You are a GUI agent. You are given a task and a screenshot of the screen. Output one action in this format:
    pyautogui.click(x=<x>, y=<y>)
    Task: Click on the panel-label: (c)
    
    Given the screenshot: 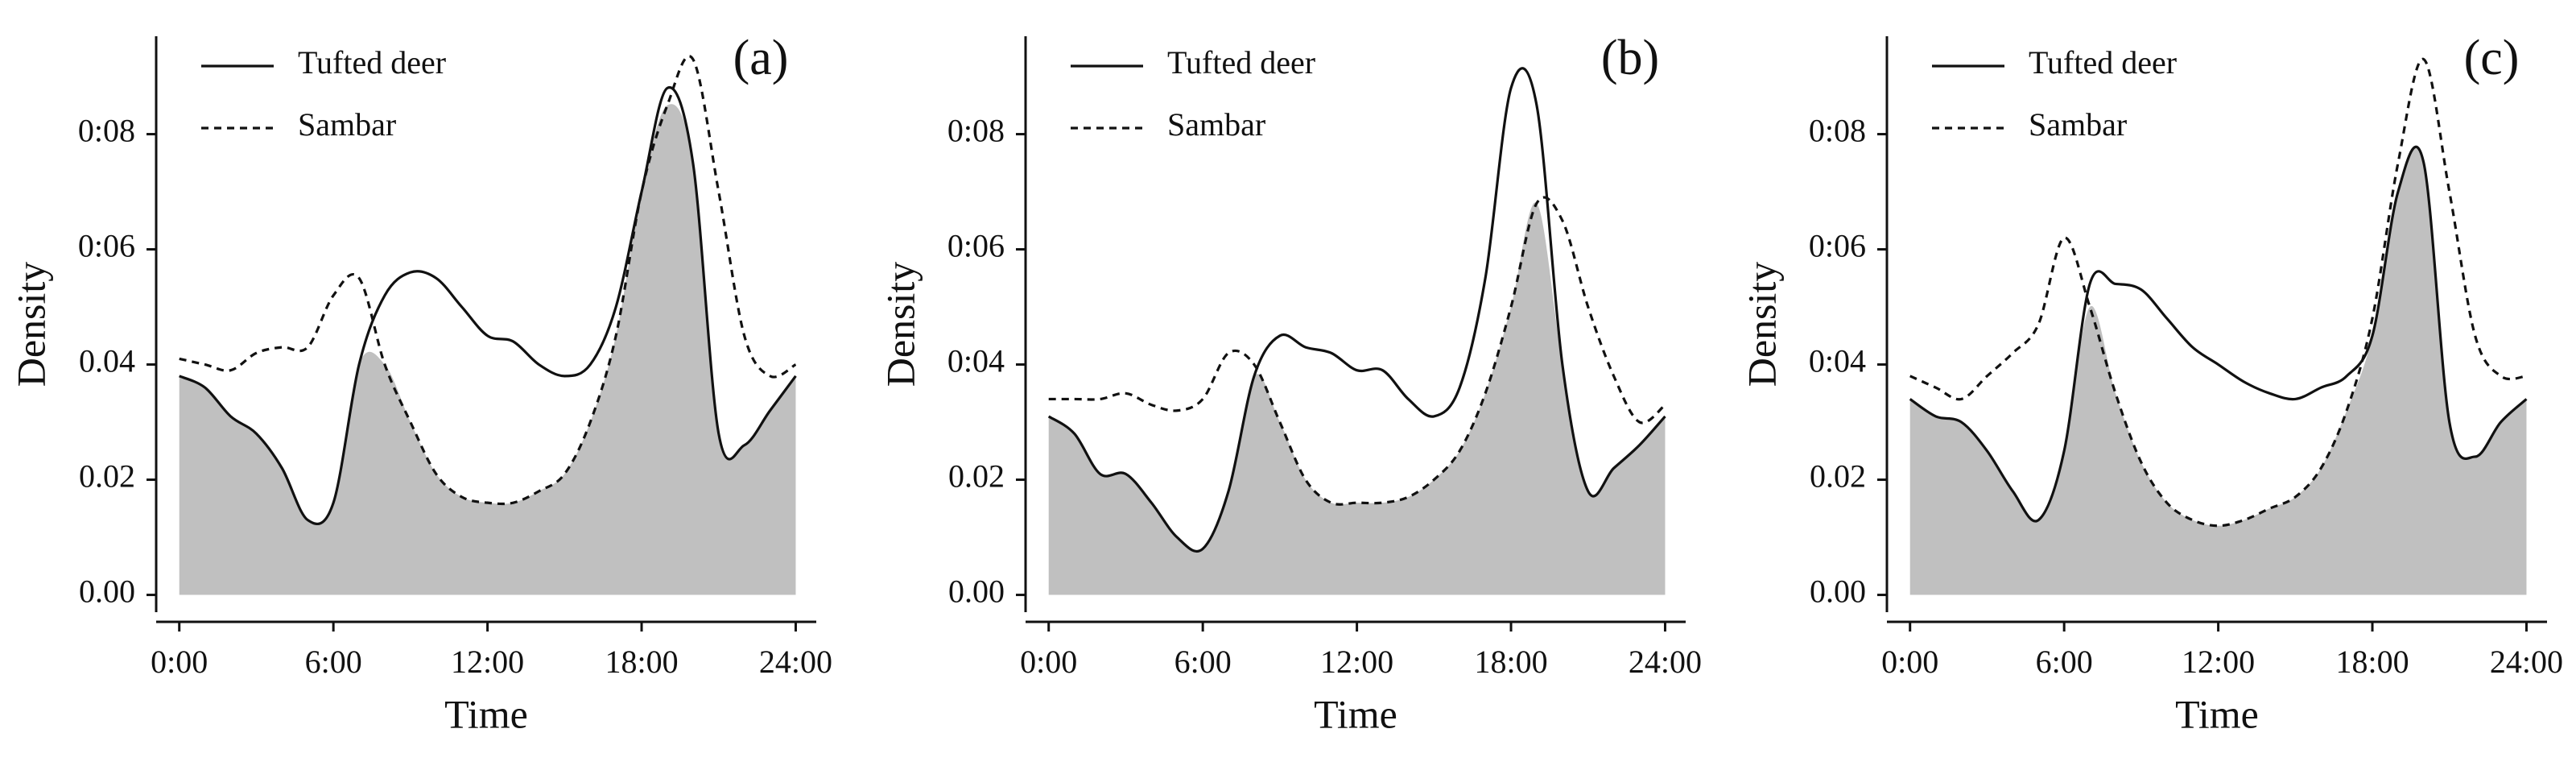 What is the action you would take?
    pyautogui.click(x=2492, y=58)
    